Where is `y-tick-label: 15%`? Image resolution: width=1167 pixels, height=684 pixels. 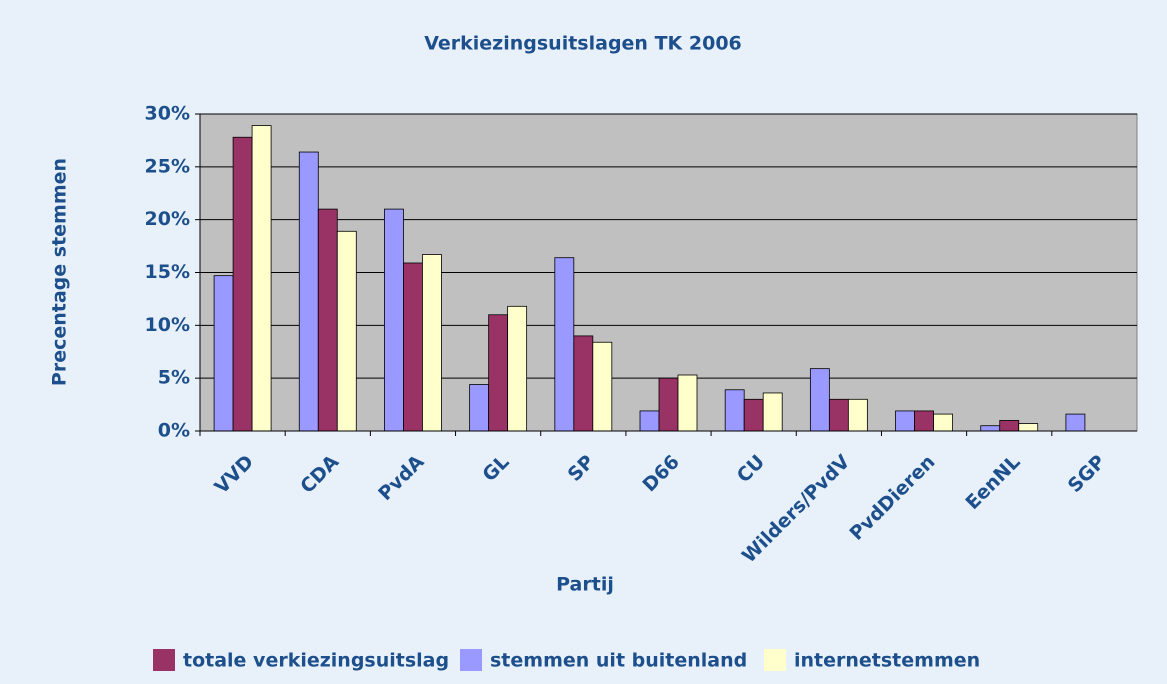 y-tick-label: 15% is located at coordinates (167, 272).